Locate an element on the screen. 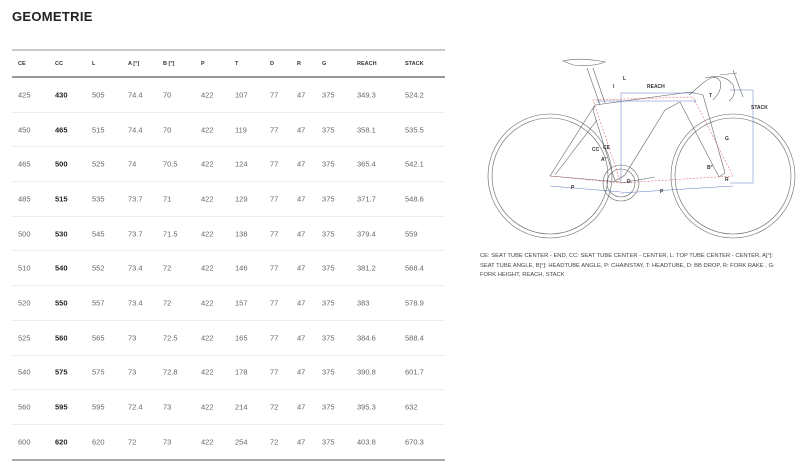  table-cell: 358.1 is located at coordinates (366, 130).